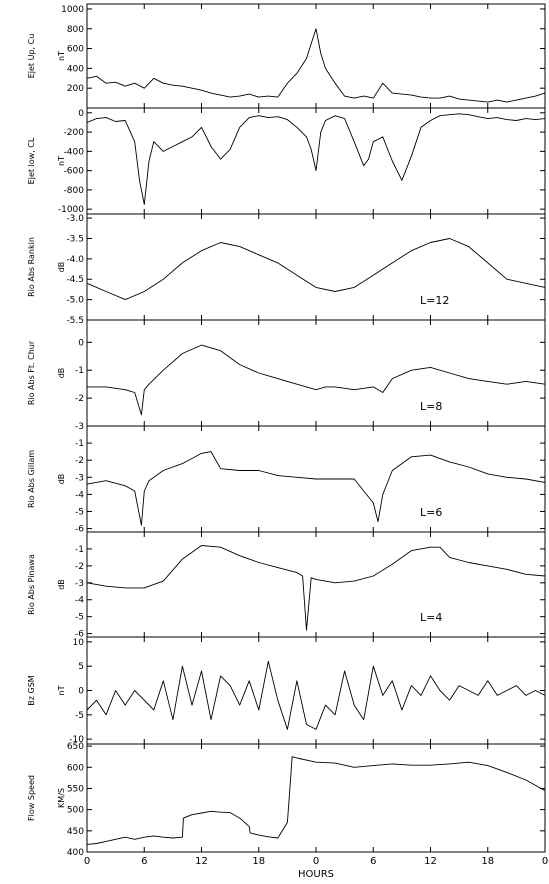  What do you see at coordinates (31, 584) in the screenshot?
I see `ylabel-rio-pinawa: Rio Abs Pinawa` at bounding box center [31, 584].